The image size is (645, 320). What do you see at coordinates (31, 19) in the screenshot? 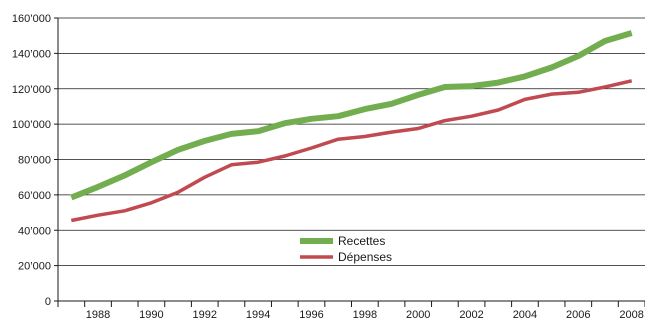
I see `y-tick-label: 160’000` at bounding box center [31, 19].